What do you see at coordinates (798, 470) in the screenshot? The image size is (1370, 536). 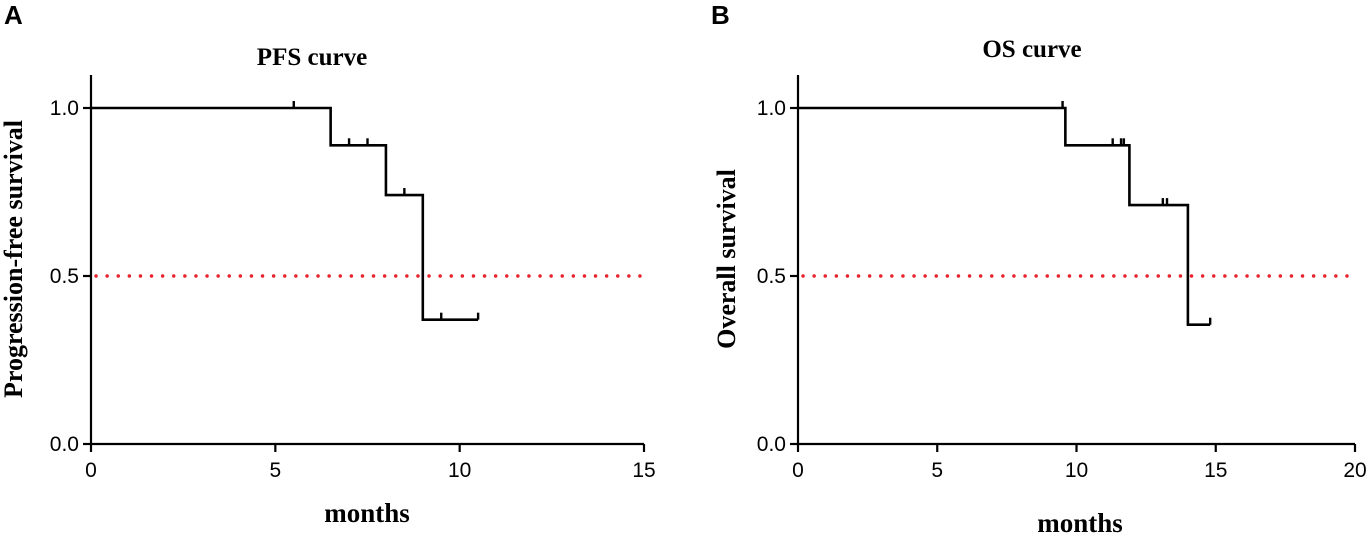 I see `panel-b-x-tick-label: 0` at bounding box center [798, 470].